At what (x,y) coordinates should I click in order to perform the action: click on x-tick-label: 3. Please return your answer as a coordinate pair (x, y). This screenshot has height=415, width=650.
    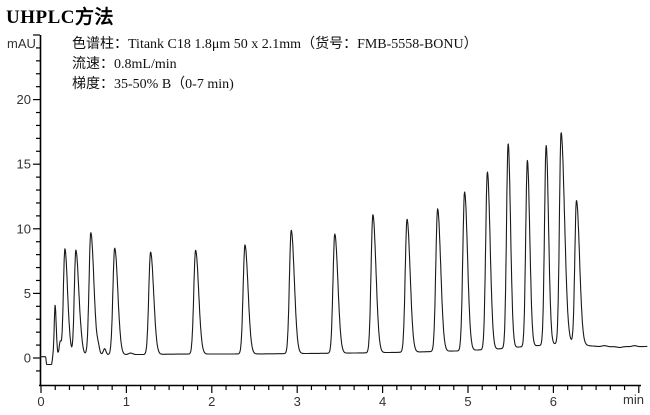
    Looking at the image, I should click on (297, 401).